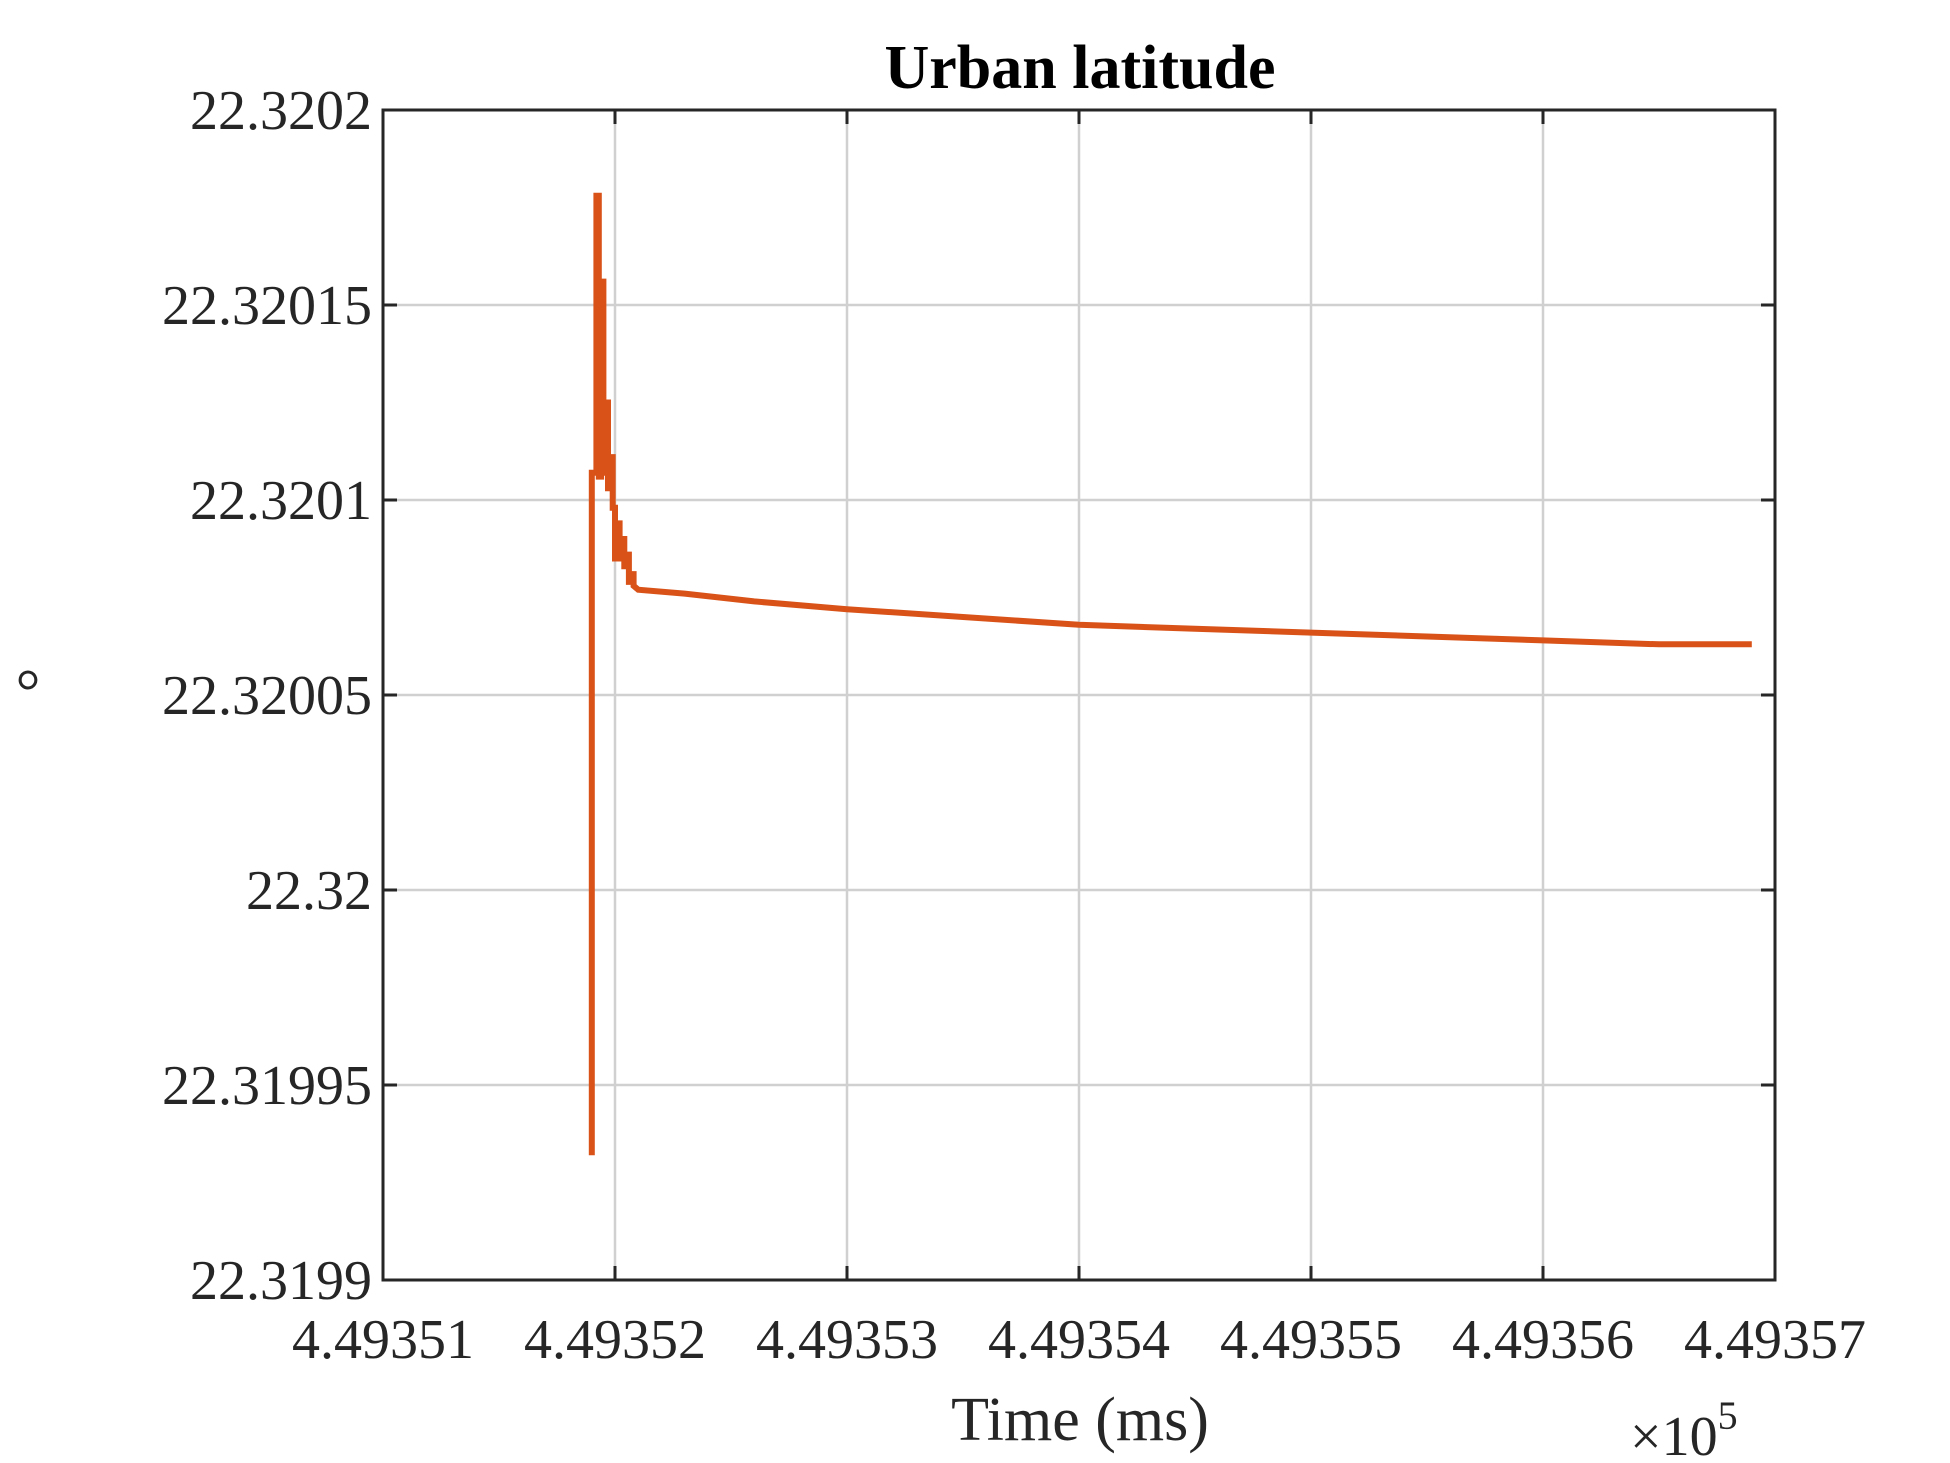 This screenshot has height=1463, width=1950. Describe the element at coordinates (383, 1340) in the screenshot. I see `x-tick-label: 4.49351` at that location.